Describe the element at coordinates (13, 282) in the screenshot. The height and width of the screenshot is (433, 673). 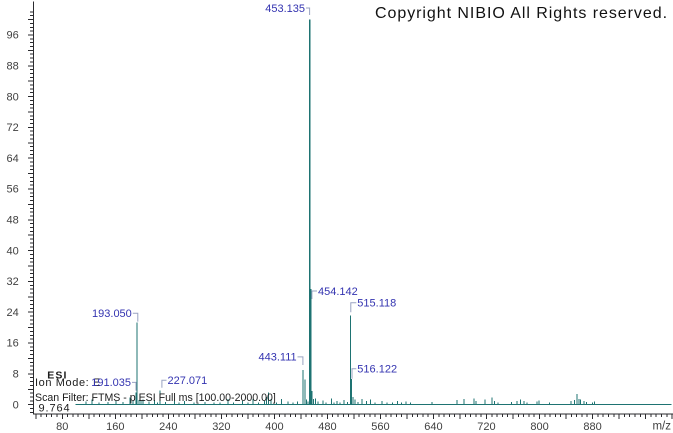
I see `svg-text: 32` at that location.